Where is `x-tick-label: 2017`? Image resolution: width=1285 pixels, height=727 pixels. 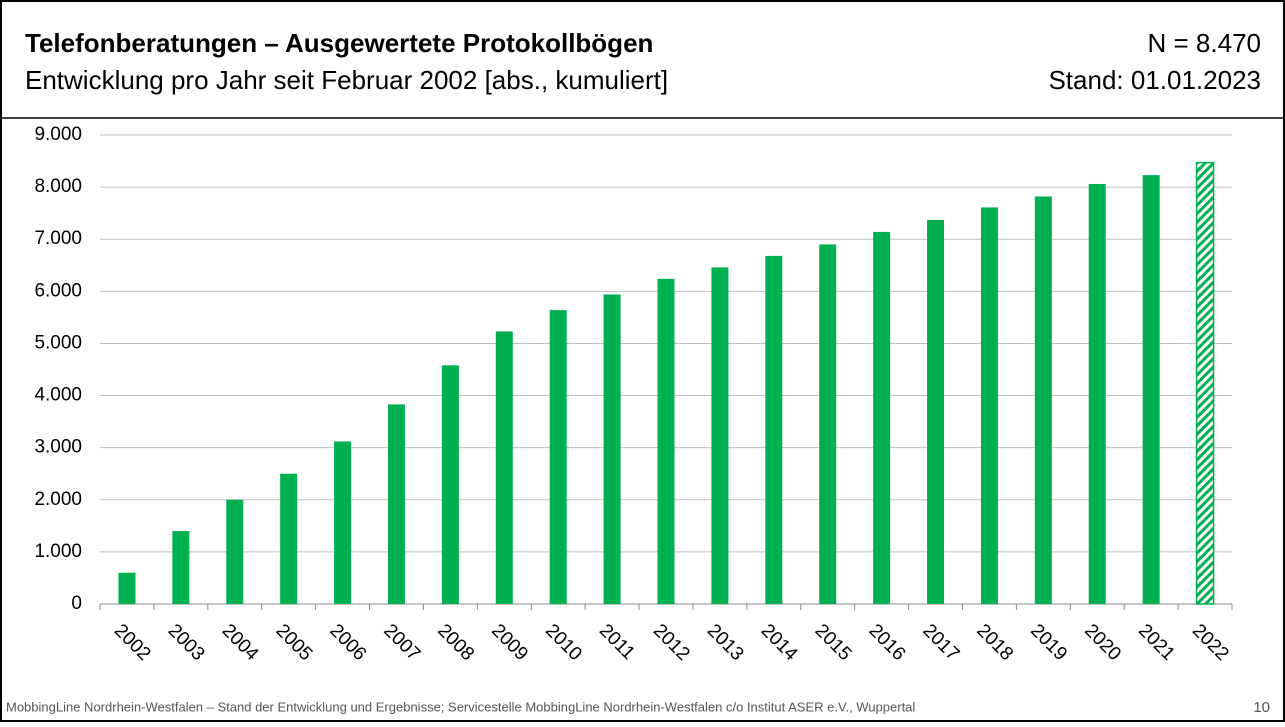 x-tick-label: 2017 is located at coordinates (940, 642).